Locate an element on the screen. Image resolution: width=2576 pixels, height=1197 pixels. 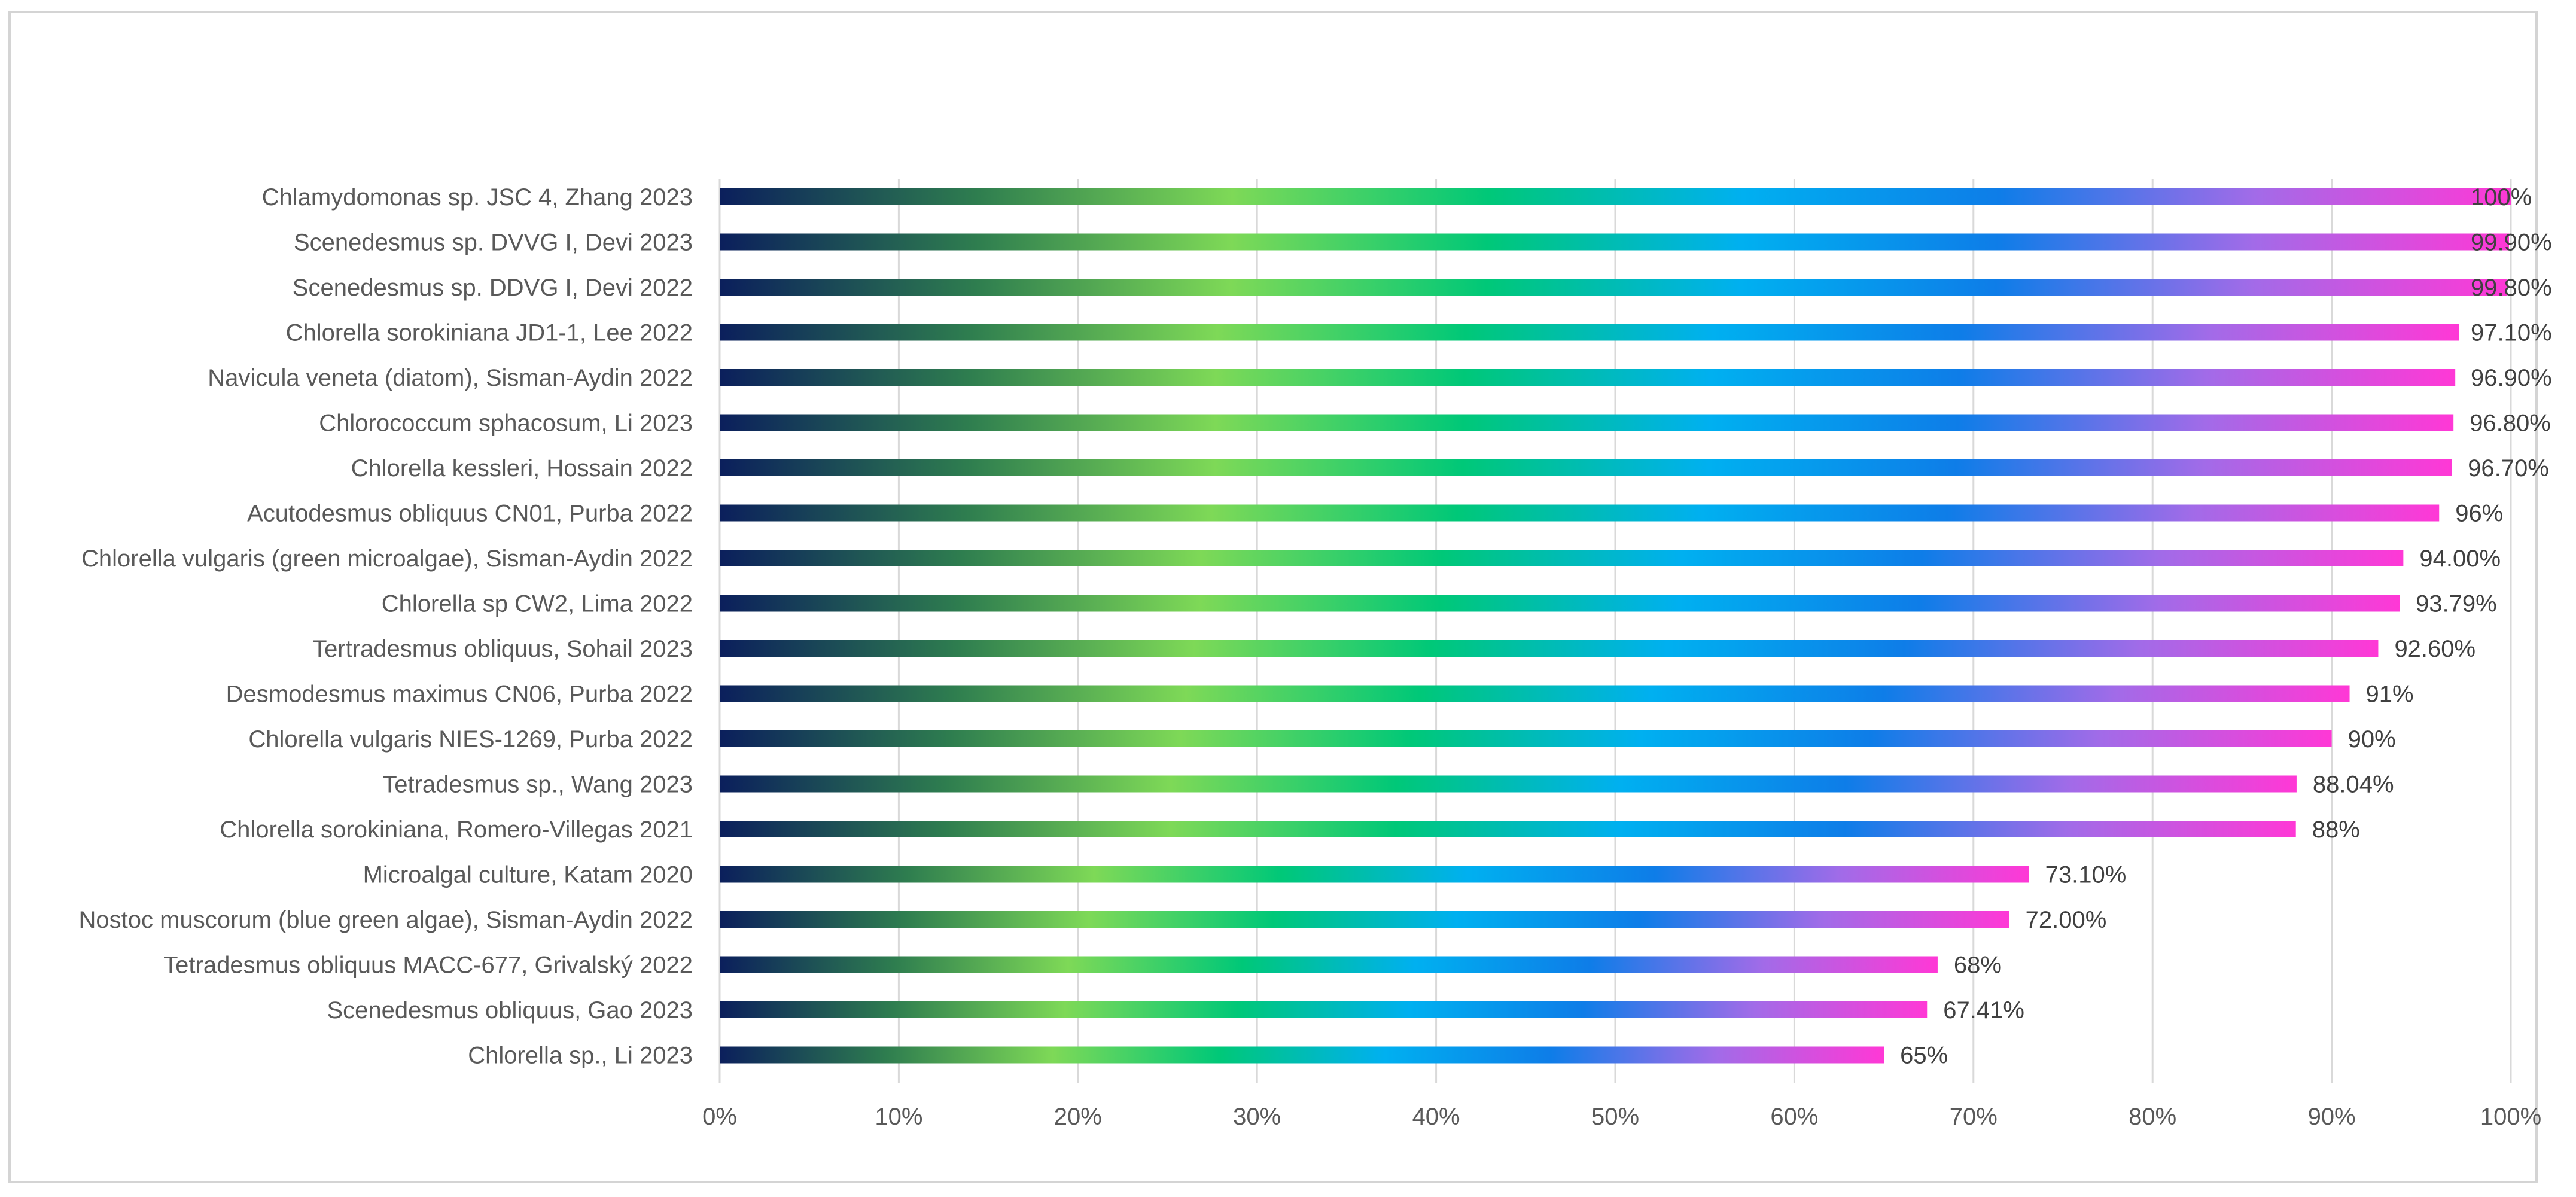
data-label: 68% is located at coordinates (1978, 965).